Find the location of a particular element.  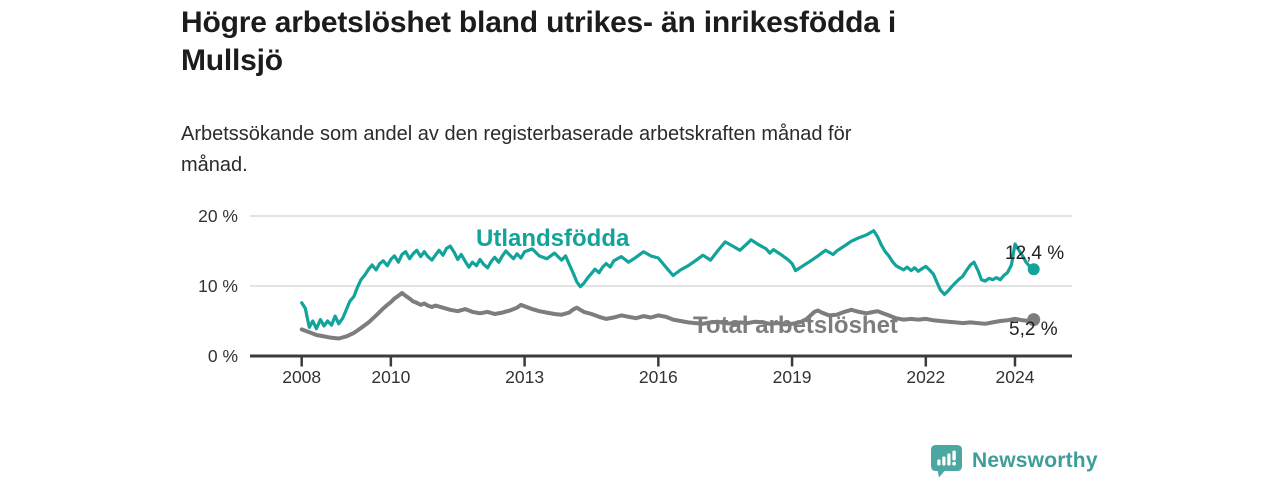

brand-name: Newsworthy is located at coordinates (1035, 460).